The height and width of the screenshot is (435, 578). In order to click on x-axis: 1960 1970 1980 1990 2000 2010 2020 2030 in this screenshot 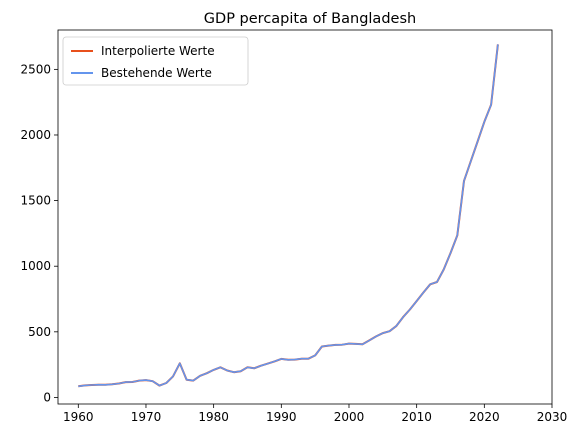, I will do `click(315, 414)`.